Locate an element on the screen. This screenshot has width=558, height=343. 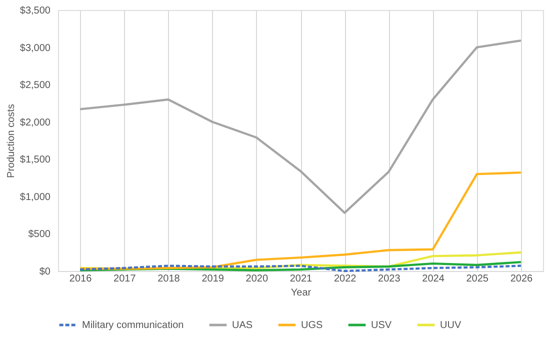
y-tick-label: $3,500 is located at coordinates (35, 11).